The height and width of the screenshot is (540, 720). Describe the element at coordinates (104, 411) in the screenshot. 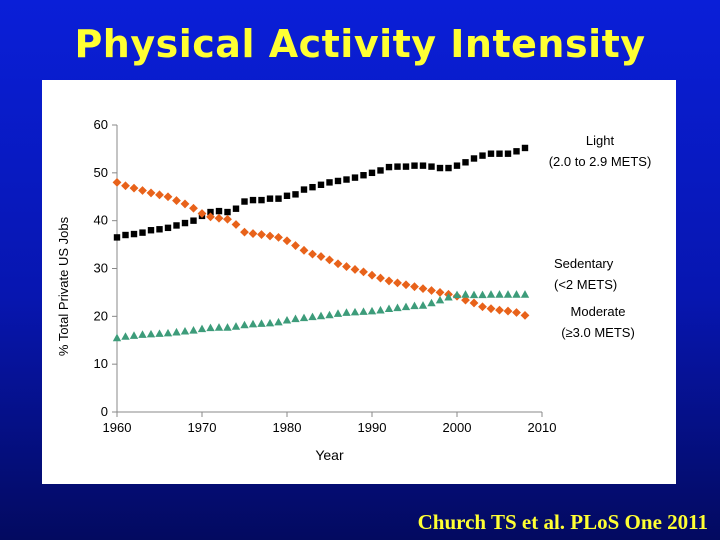

I see `y-tick-label: 0` at that location.